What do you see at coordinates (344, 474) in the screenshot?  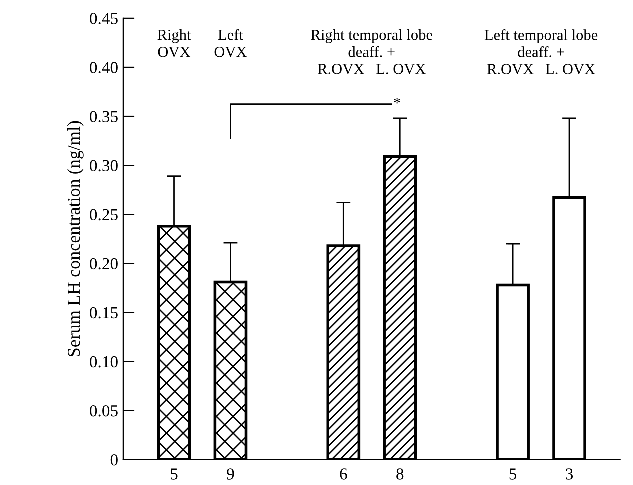 I see `x-tick-label: 6` at bounding box center [344, 474].